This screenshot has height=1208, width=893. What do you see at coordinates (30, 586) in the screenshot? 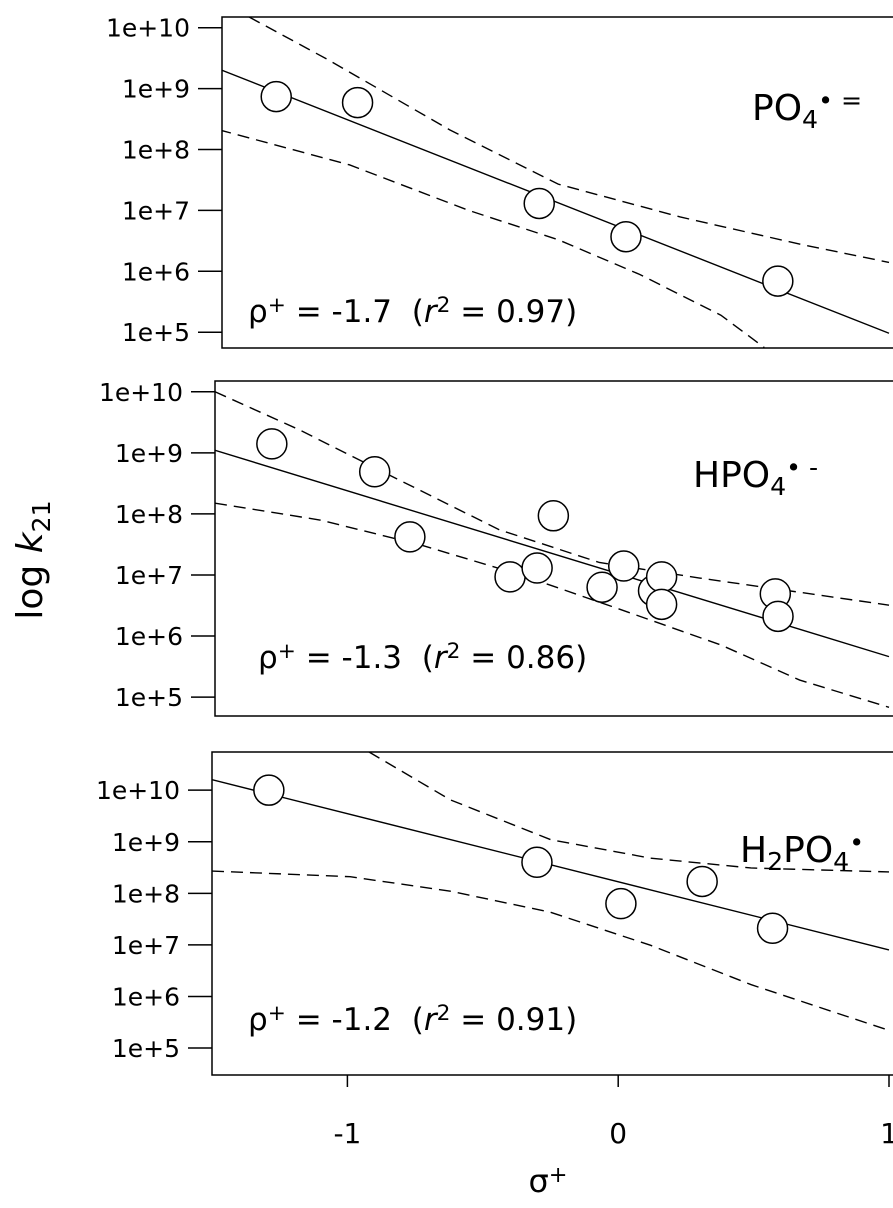
I see `text-part: log` at bounding box center [30, 586].